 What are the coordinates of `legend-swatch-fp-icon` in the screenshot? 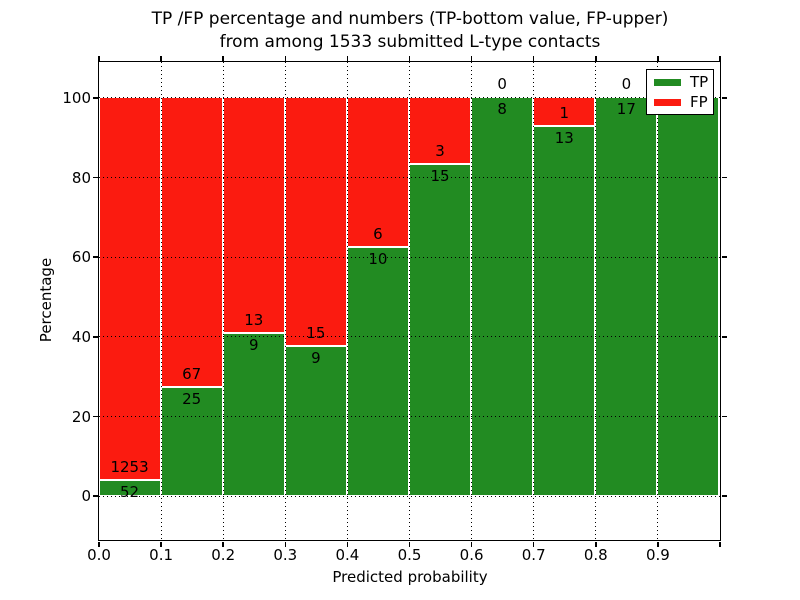 It's located at (667, 102).